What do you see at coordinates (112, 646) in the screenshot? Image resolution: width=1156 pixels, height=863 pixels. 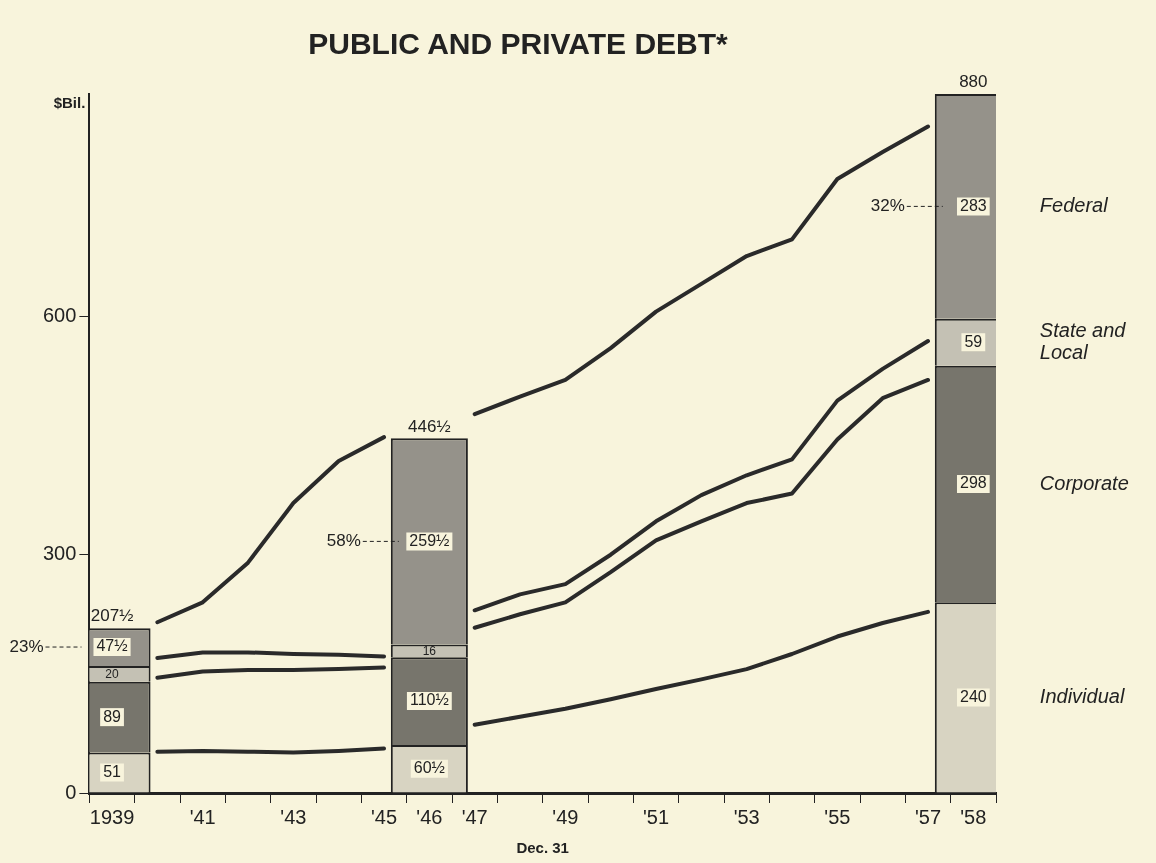 I see `data-label: 47½` at bounding box center [112, 646].